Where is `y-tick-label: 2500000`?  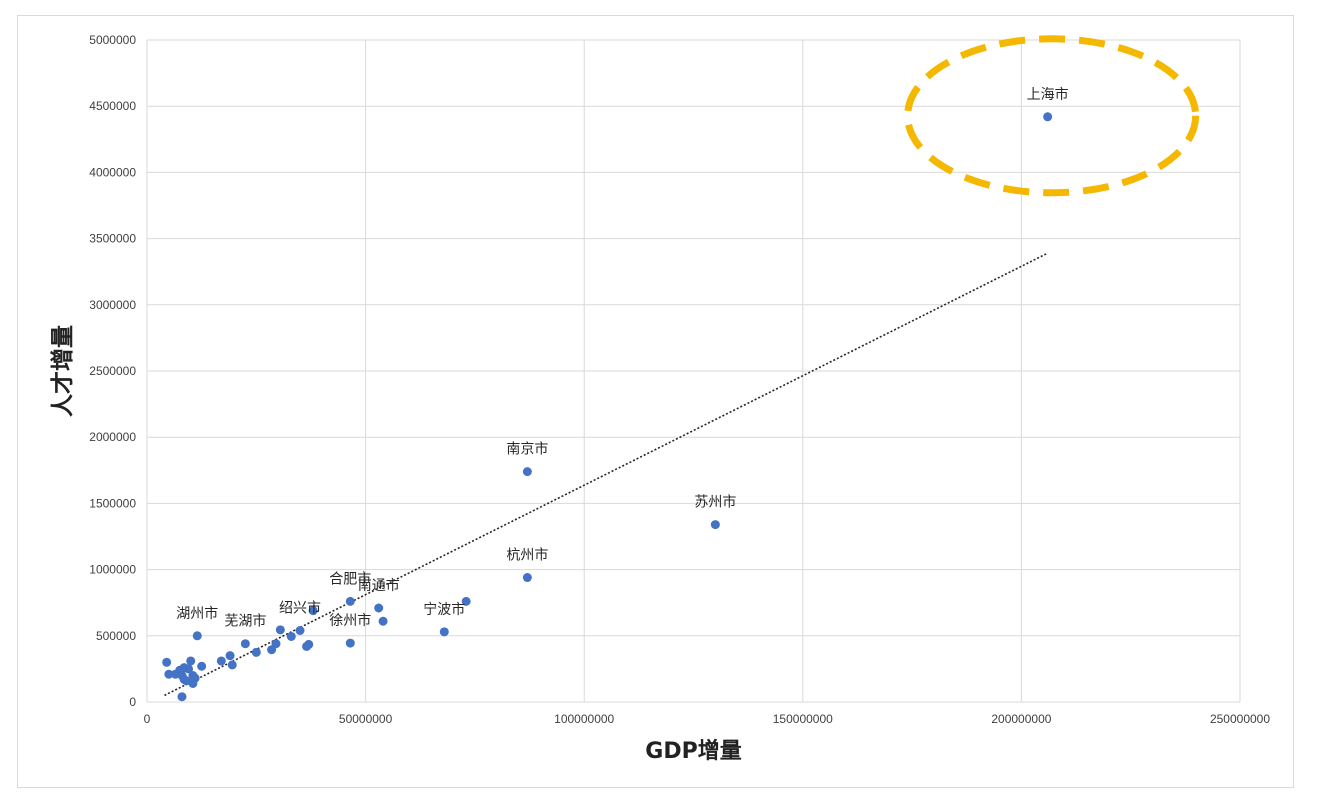
y-tick-label: 2500000 is located at coordinates (112, 371).